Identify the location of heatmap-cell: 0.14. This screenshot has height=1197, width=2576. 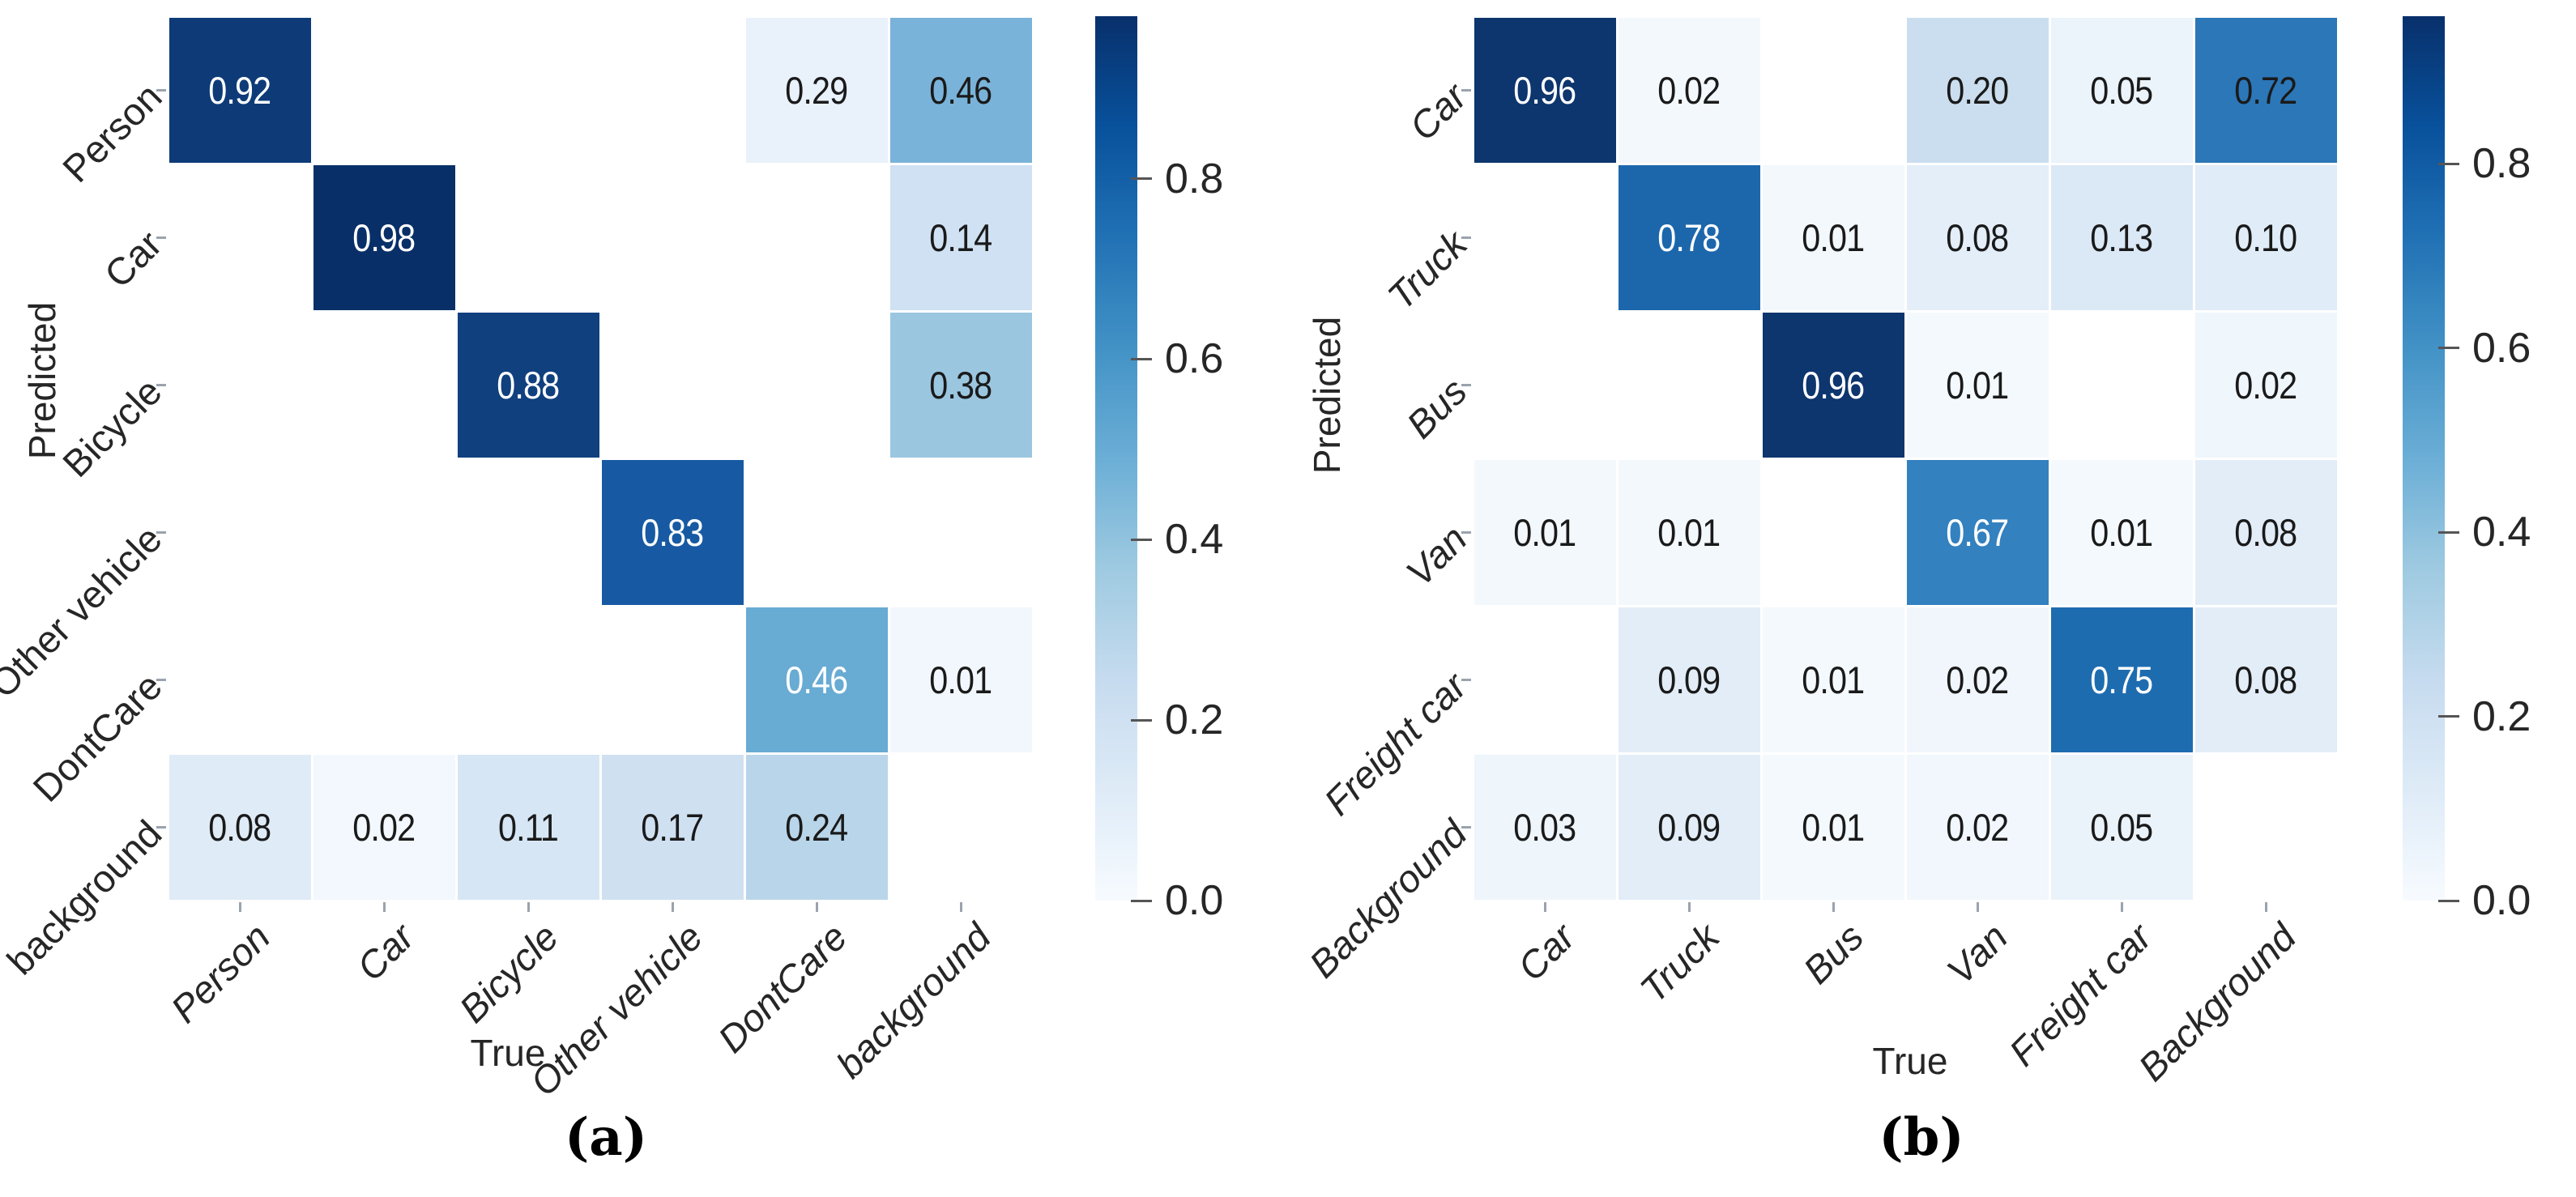
(961, 237).